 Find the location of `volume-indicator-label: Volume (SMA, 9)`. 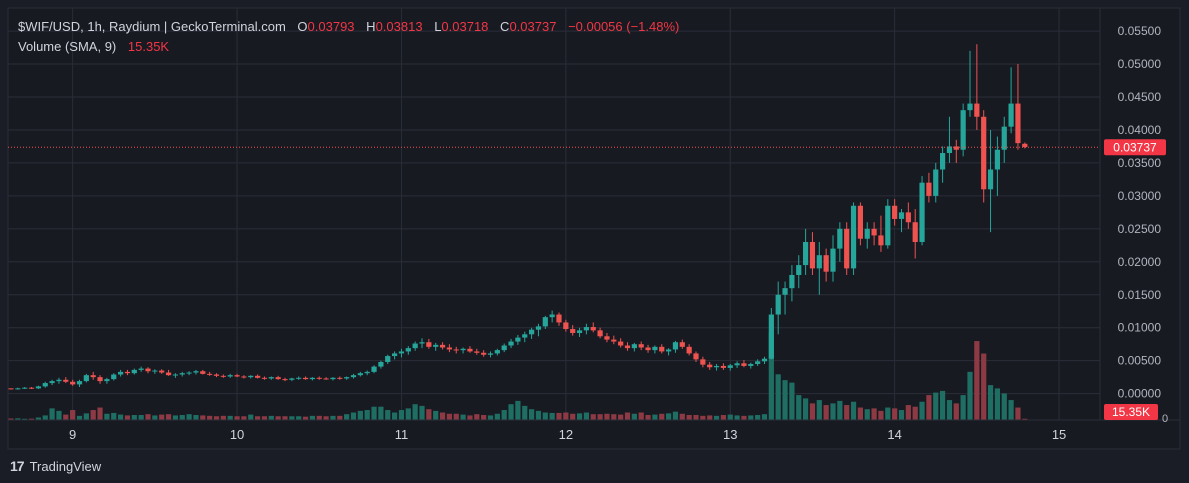

volume-indicator-label: Volume (SMA, 9) is located at coordinates (67, 46).